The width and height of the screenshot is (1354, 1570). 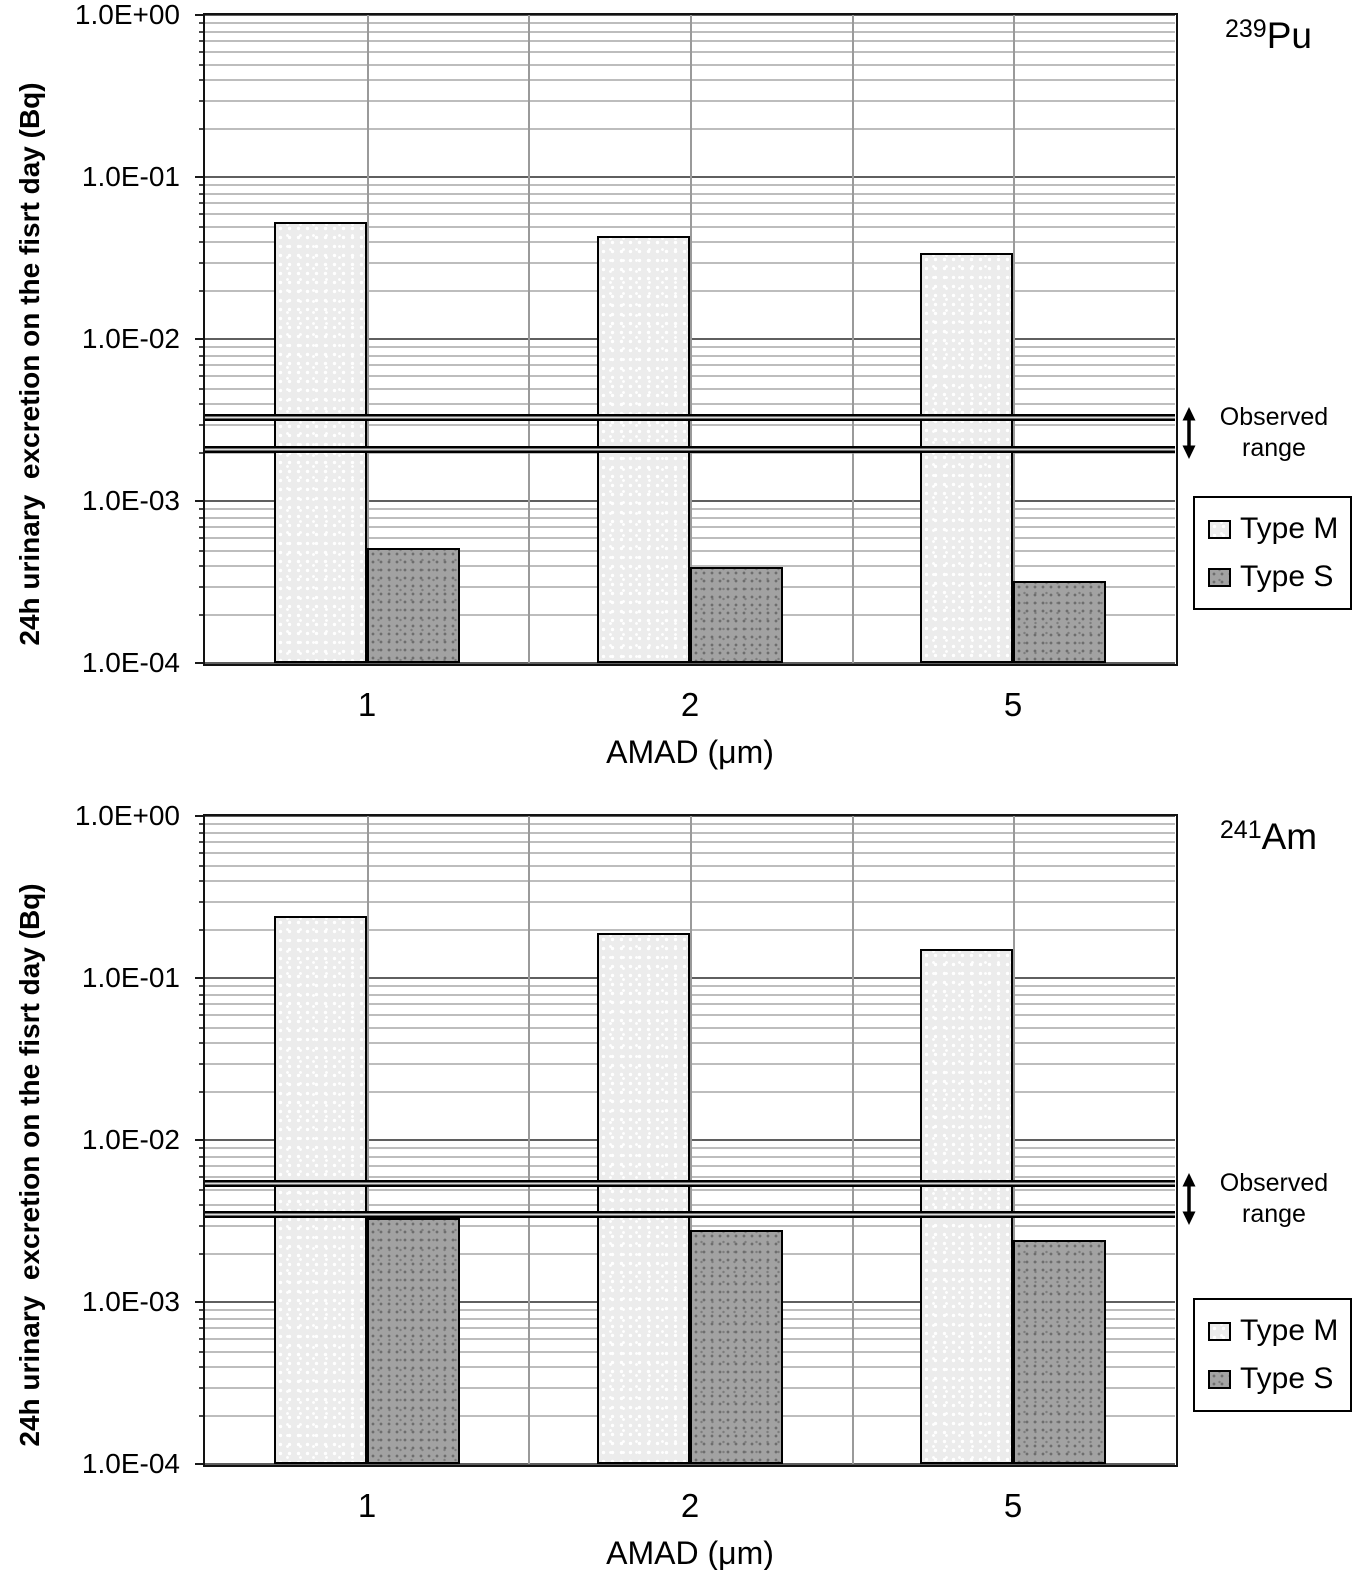 I want to click on x-tick-label: 5, so click(x=1013, y=704).